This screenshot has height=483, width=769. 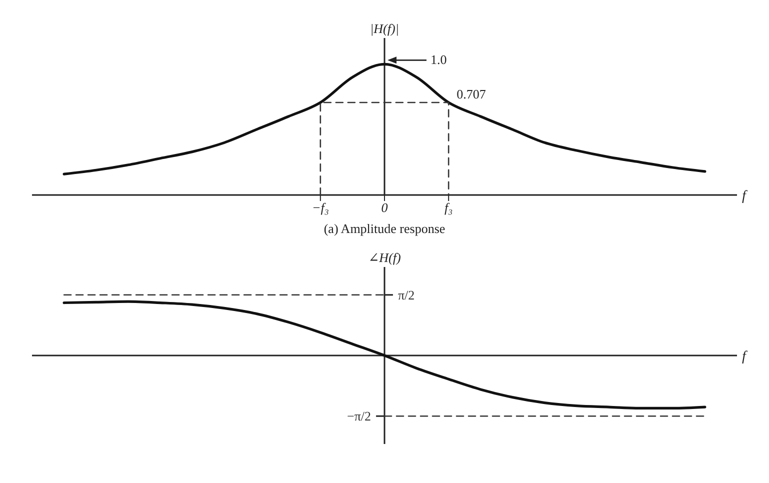 I want to click on y-axis-title: |H(f)|, so click(x=384, y=28).